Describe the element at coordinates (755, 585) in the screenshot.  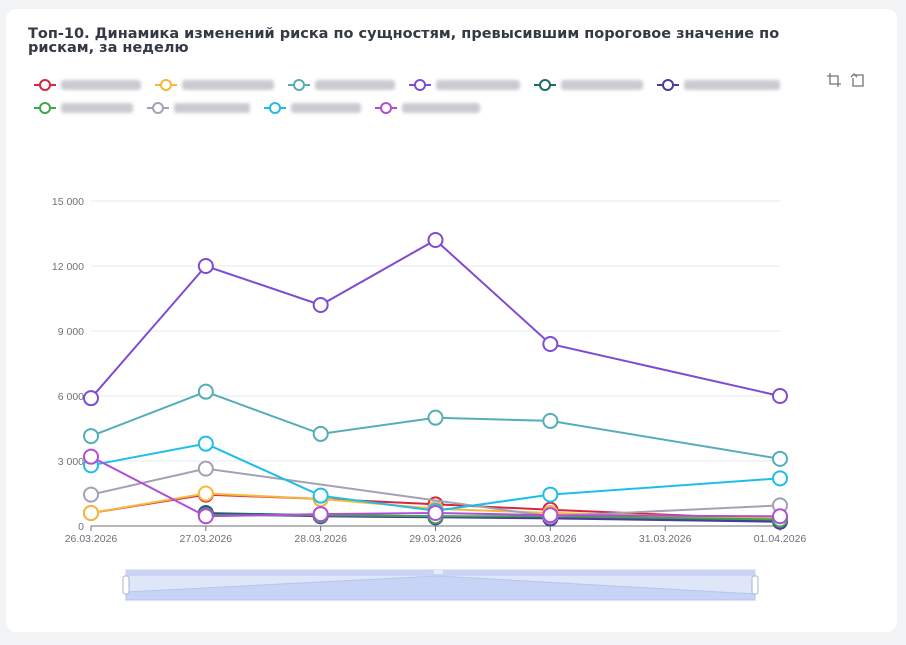
I see `zoom-slider-handle-right` at that location.